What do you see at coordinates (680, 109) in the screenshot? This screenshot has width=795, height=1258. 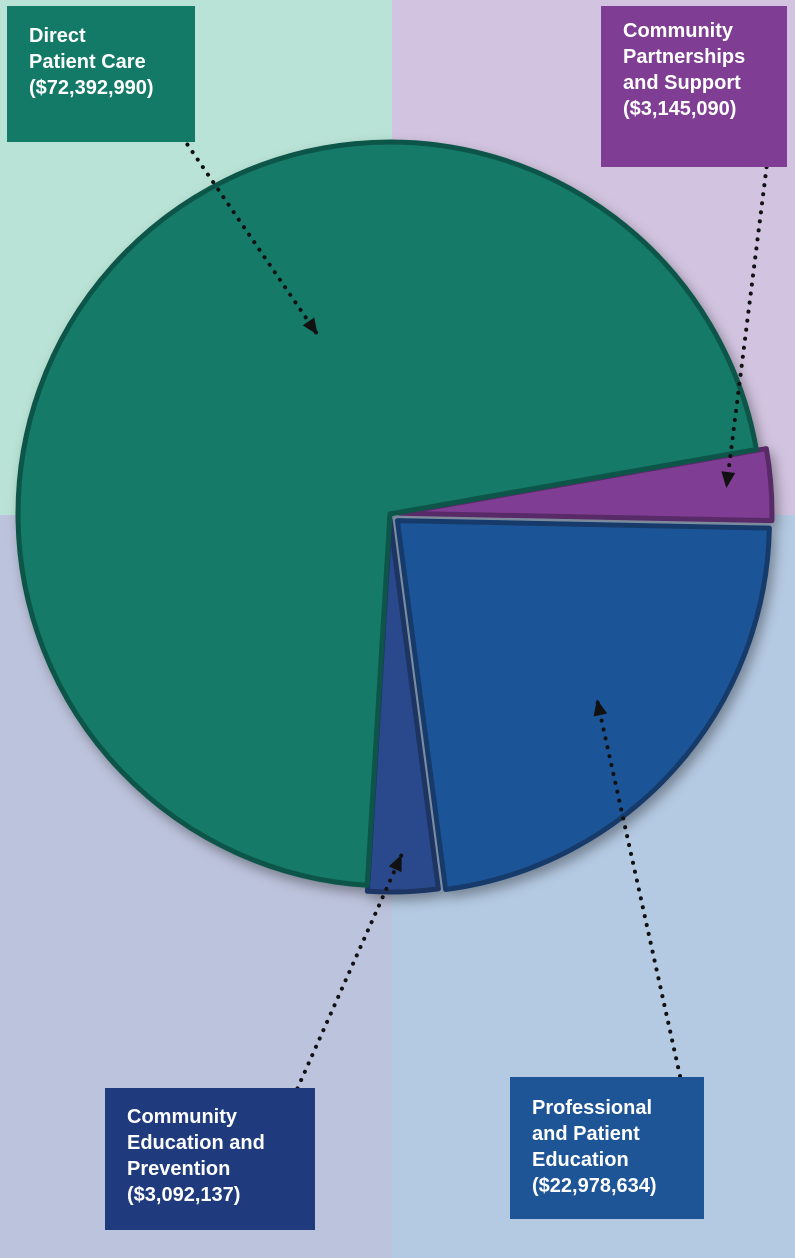 I see `label-value: ($3,145,090)` at bounding box center [680, 109].